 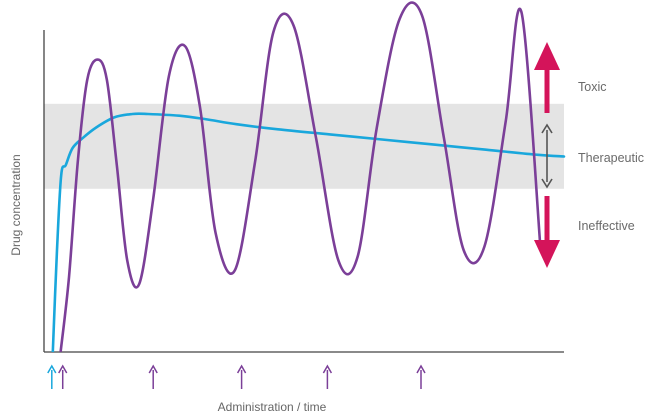 I want to click on toxic-arrow-icon, so click(x=547, y=77).